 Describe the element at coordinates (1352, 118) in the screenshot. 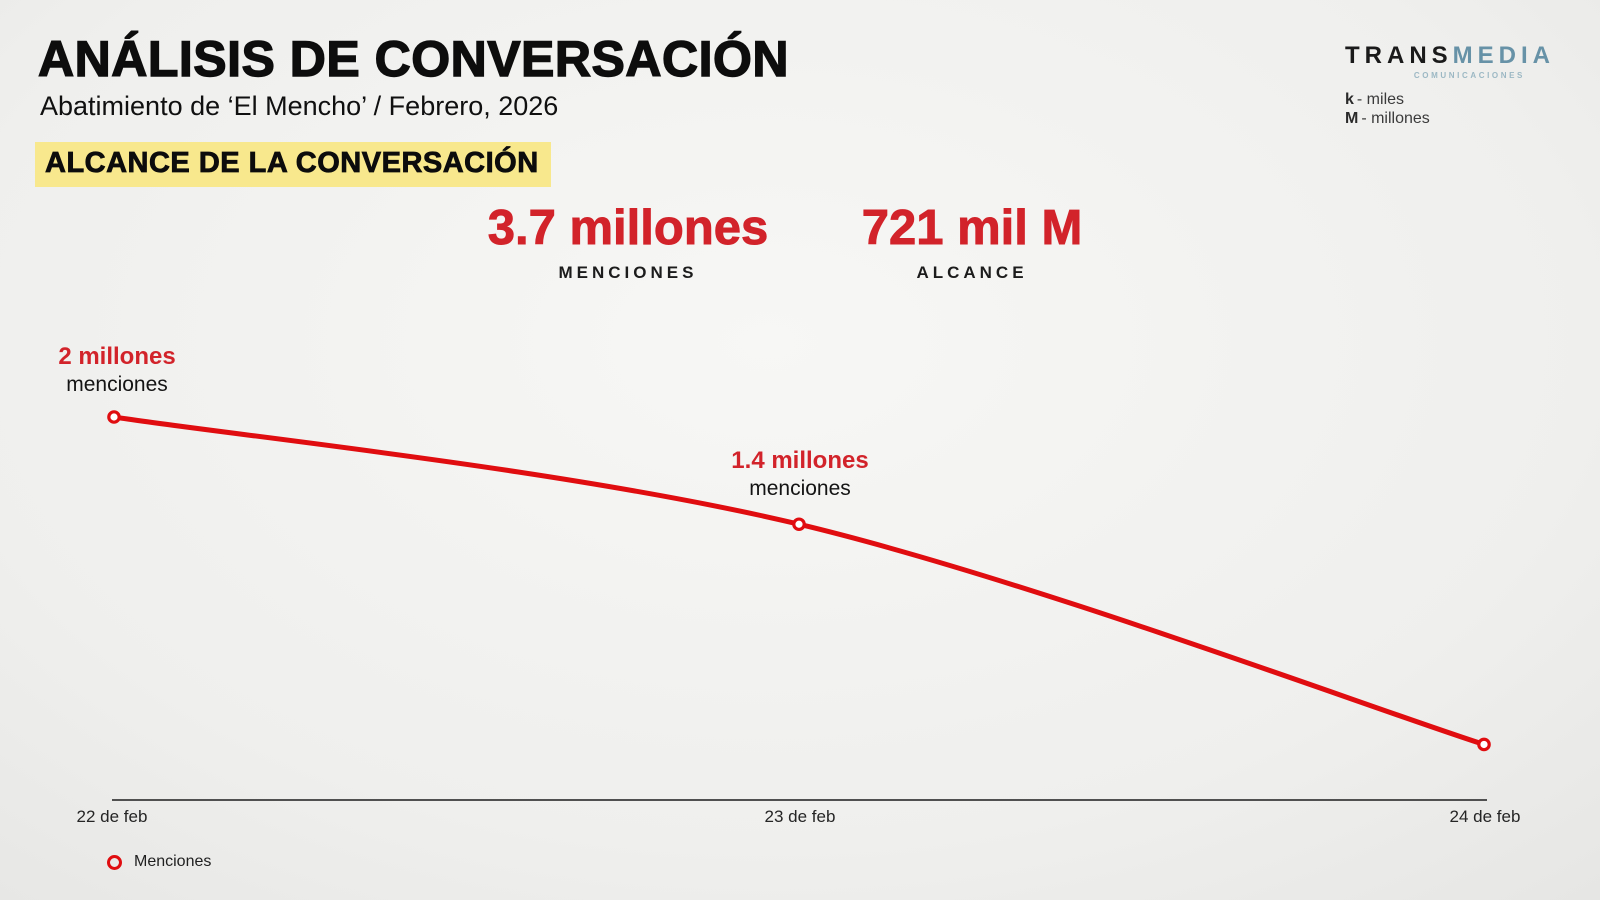

I see `unit-symbol-m: M` at that location.